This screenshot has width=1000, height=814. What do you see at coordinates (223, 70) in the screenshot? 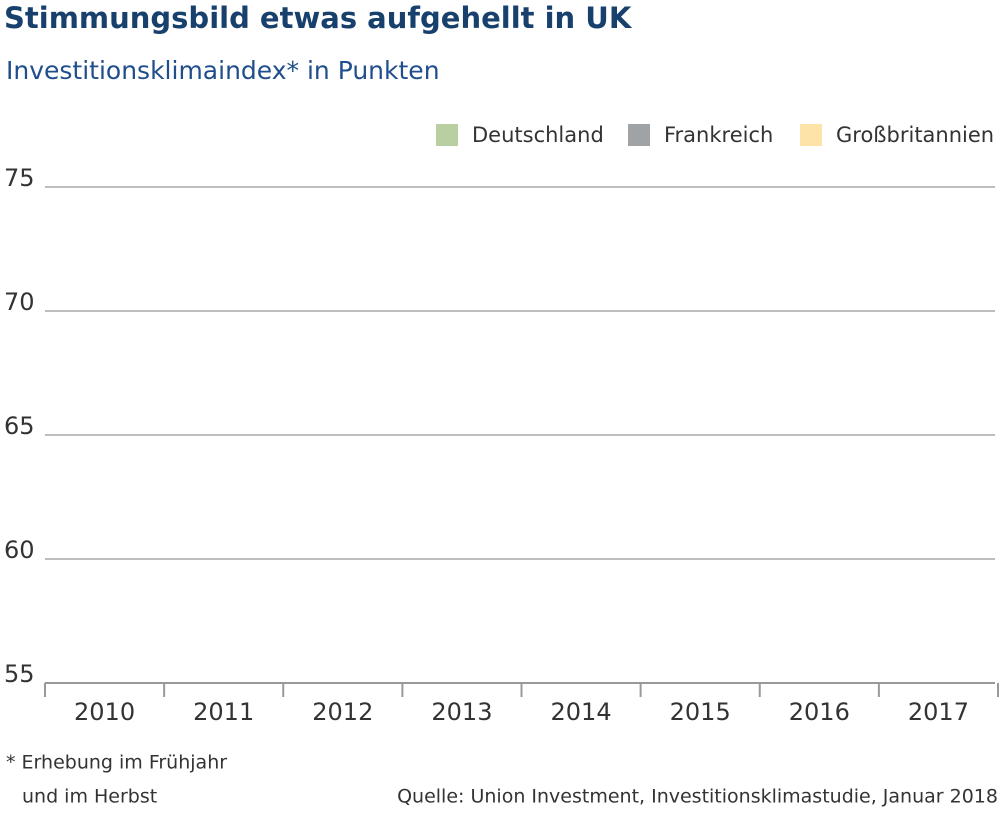
I see `chart-subtitle: Investitionsklimaindex* in Punkten` at bounding box center [223, 70].